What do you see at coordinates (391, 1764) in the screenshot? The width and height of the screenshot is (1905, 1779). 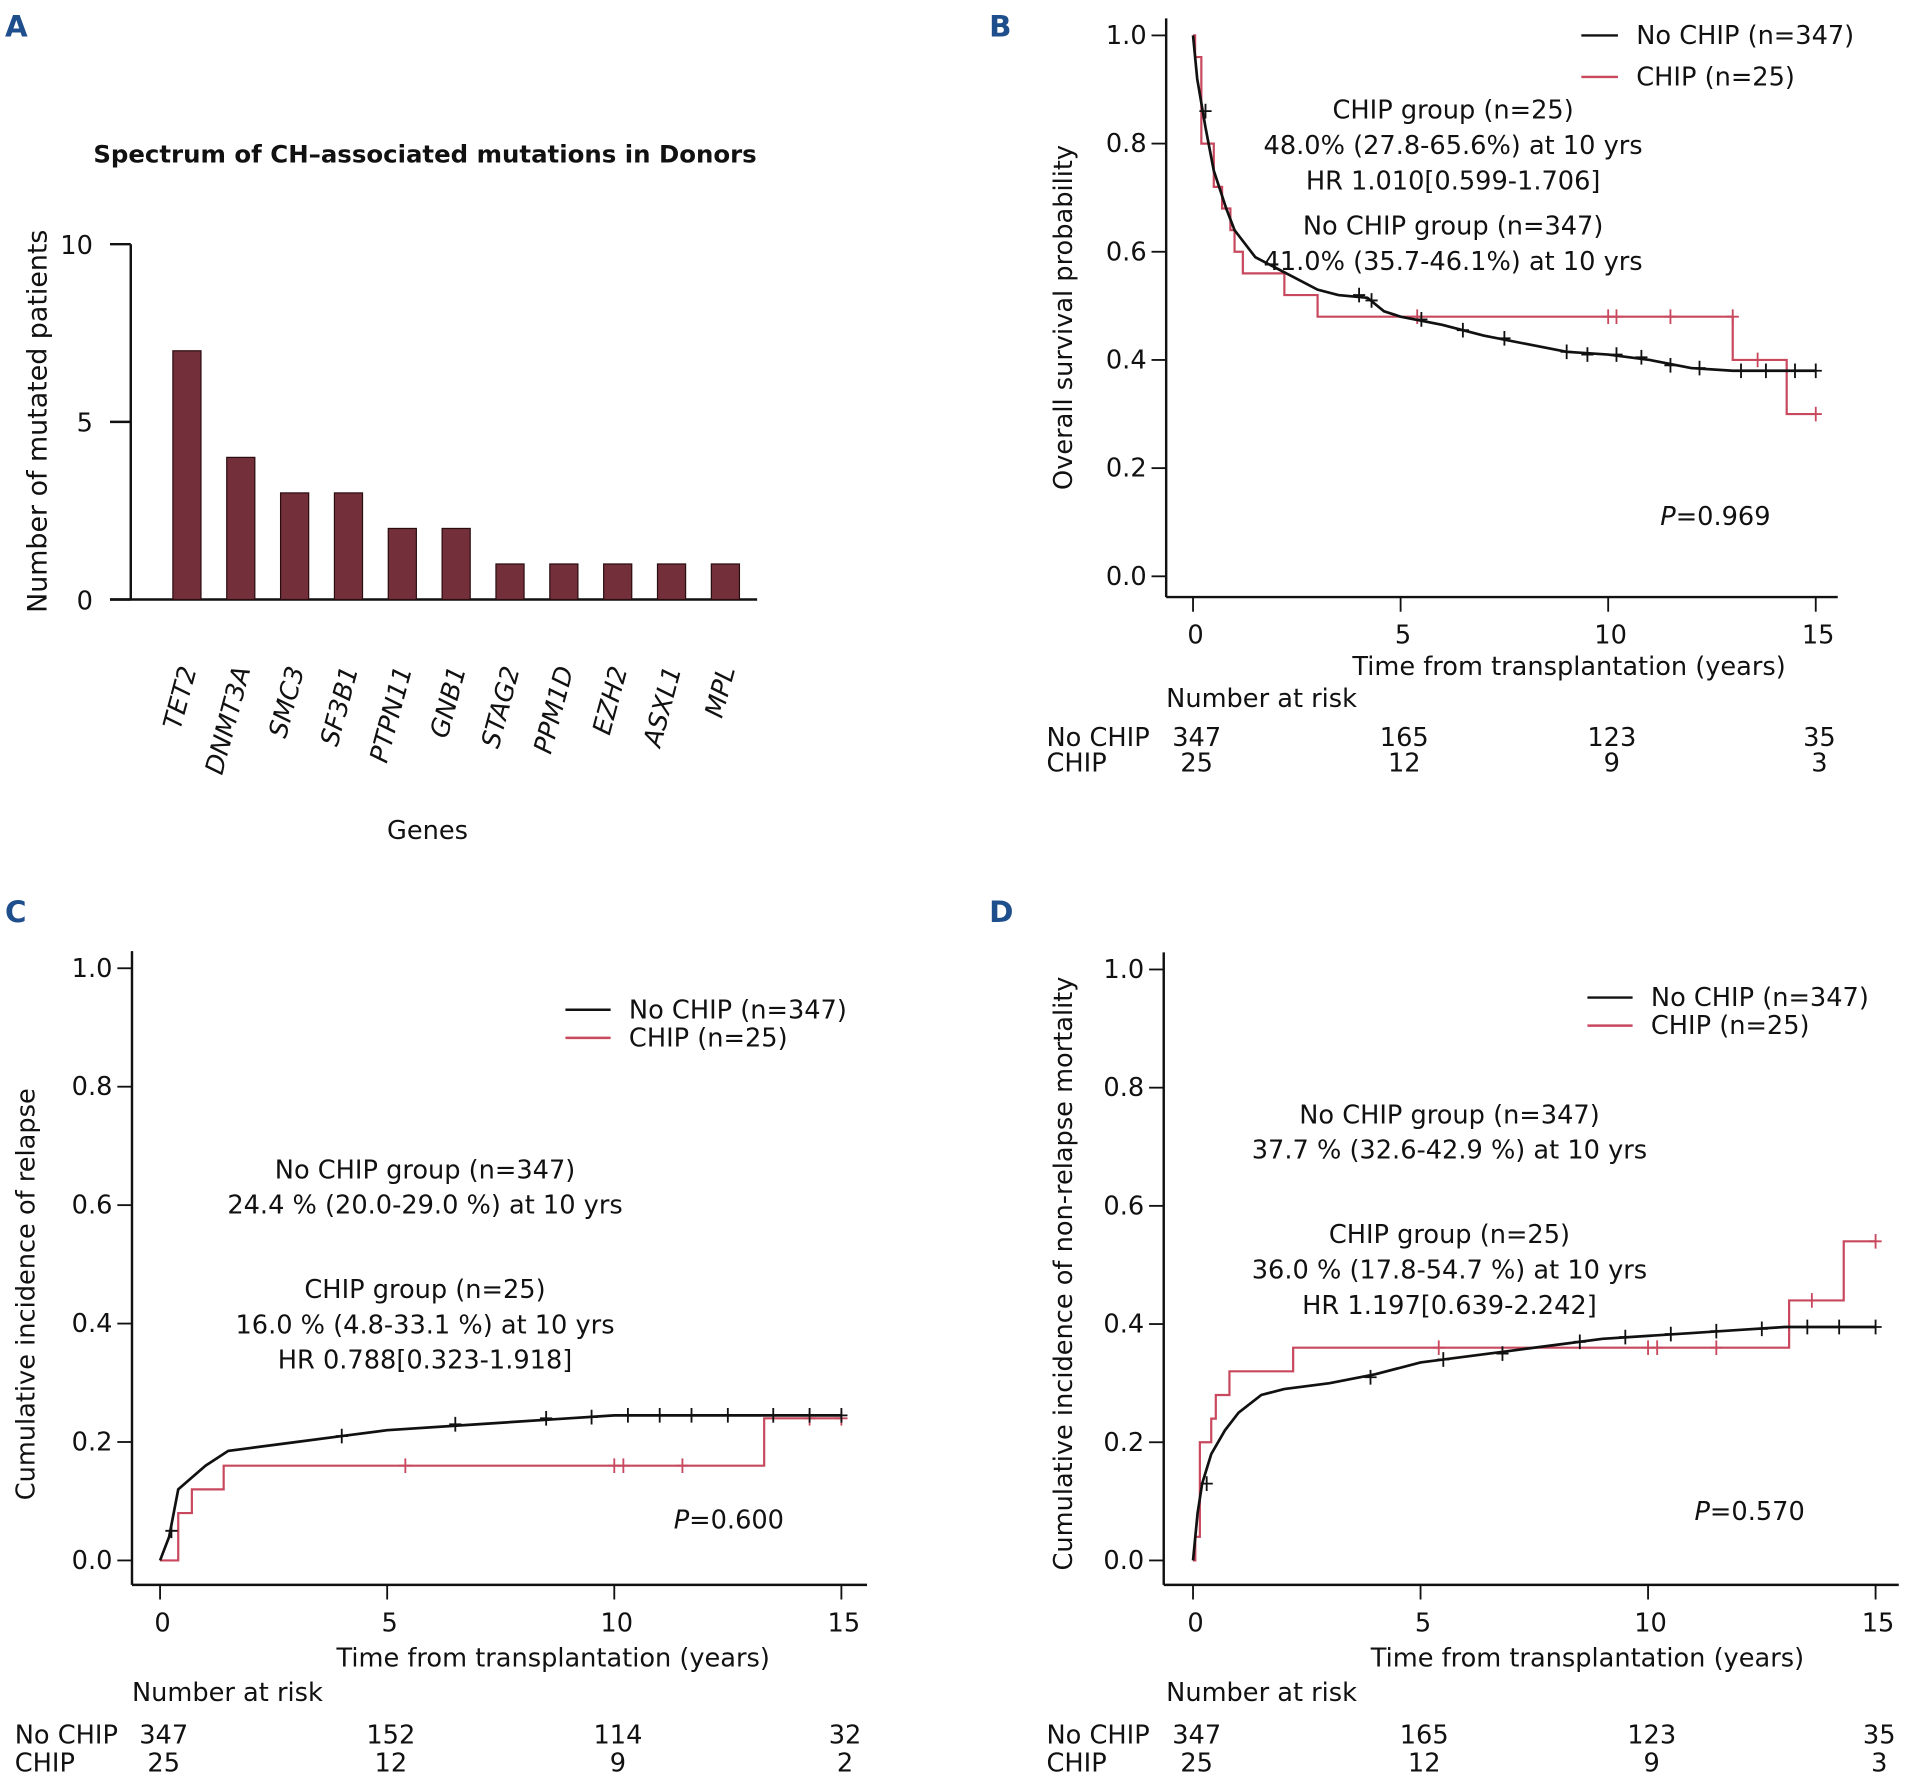 I see `risk-value: 12` at bounding box center [391, 1764].